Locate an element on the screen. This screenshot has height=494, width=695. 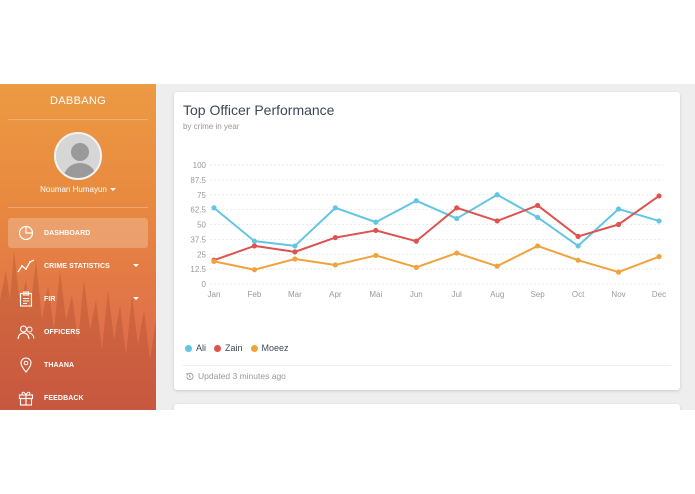
sidebar-nav: DASHBOARD CRIME STATISTICS FIR is located at coordinates (78, 314).